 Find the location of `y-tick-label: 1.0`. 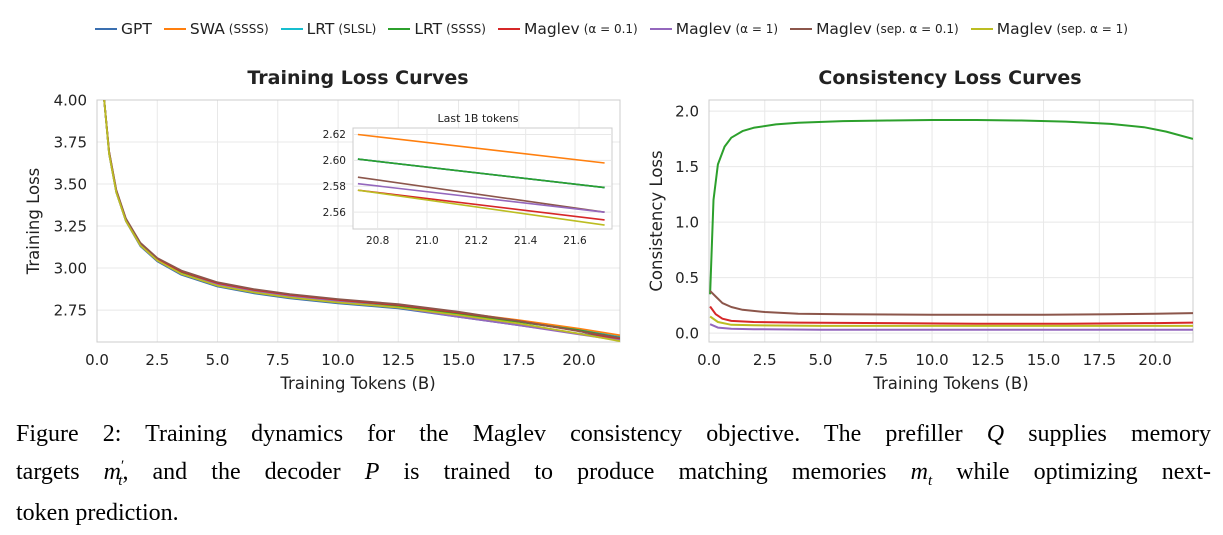

y-tick-label: 1.0 is located at coordinates (687, 222).